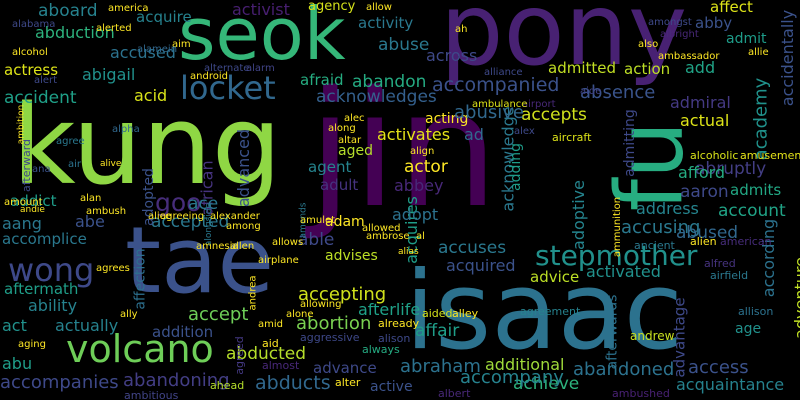 The height and width of the screenshot is (400, 800). What do you see at coordinates (350, 140) in the screenshot?
I see `word-altar: altar` at bounding box center [350, 140].